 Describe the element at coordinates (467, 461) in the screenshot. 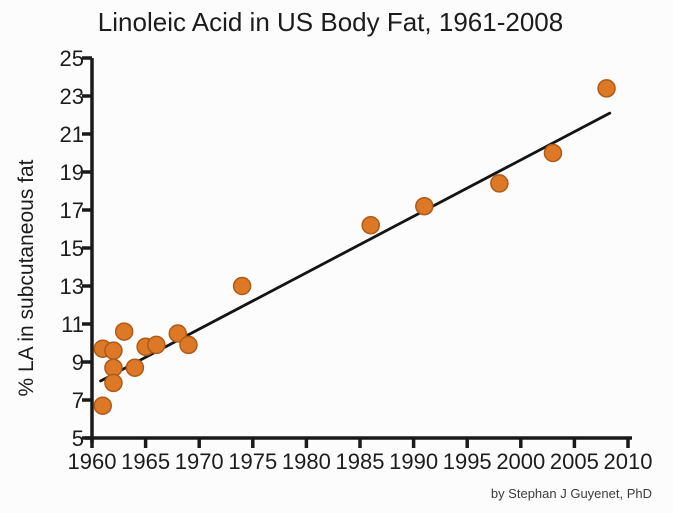

I see `x-tick-label: 1995` at that location.